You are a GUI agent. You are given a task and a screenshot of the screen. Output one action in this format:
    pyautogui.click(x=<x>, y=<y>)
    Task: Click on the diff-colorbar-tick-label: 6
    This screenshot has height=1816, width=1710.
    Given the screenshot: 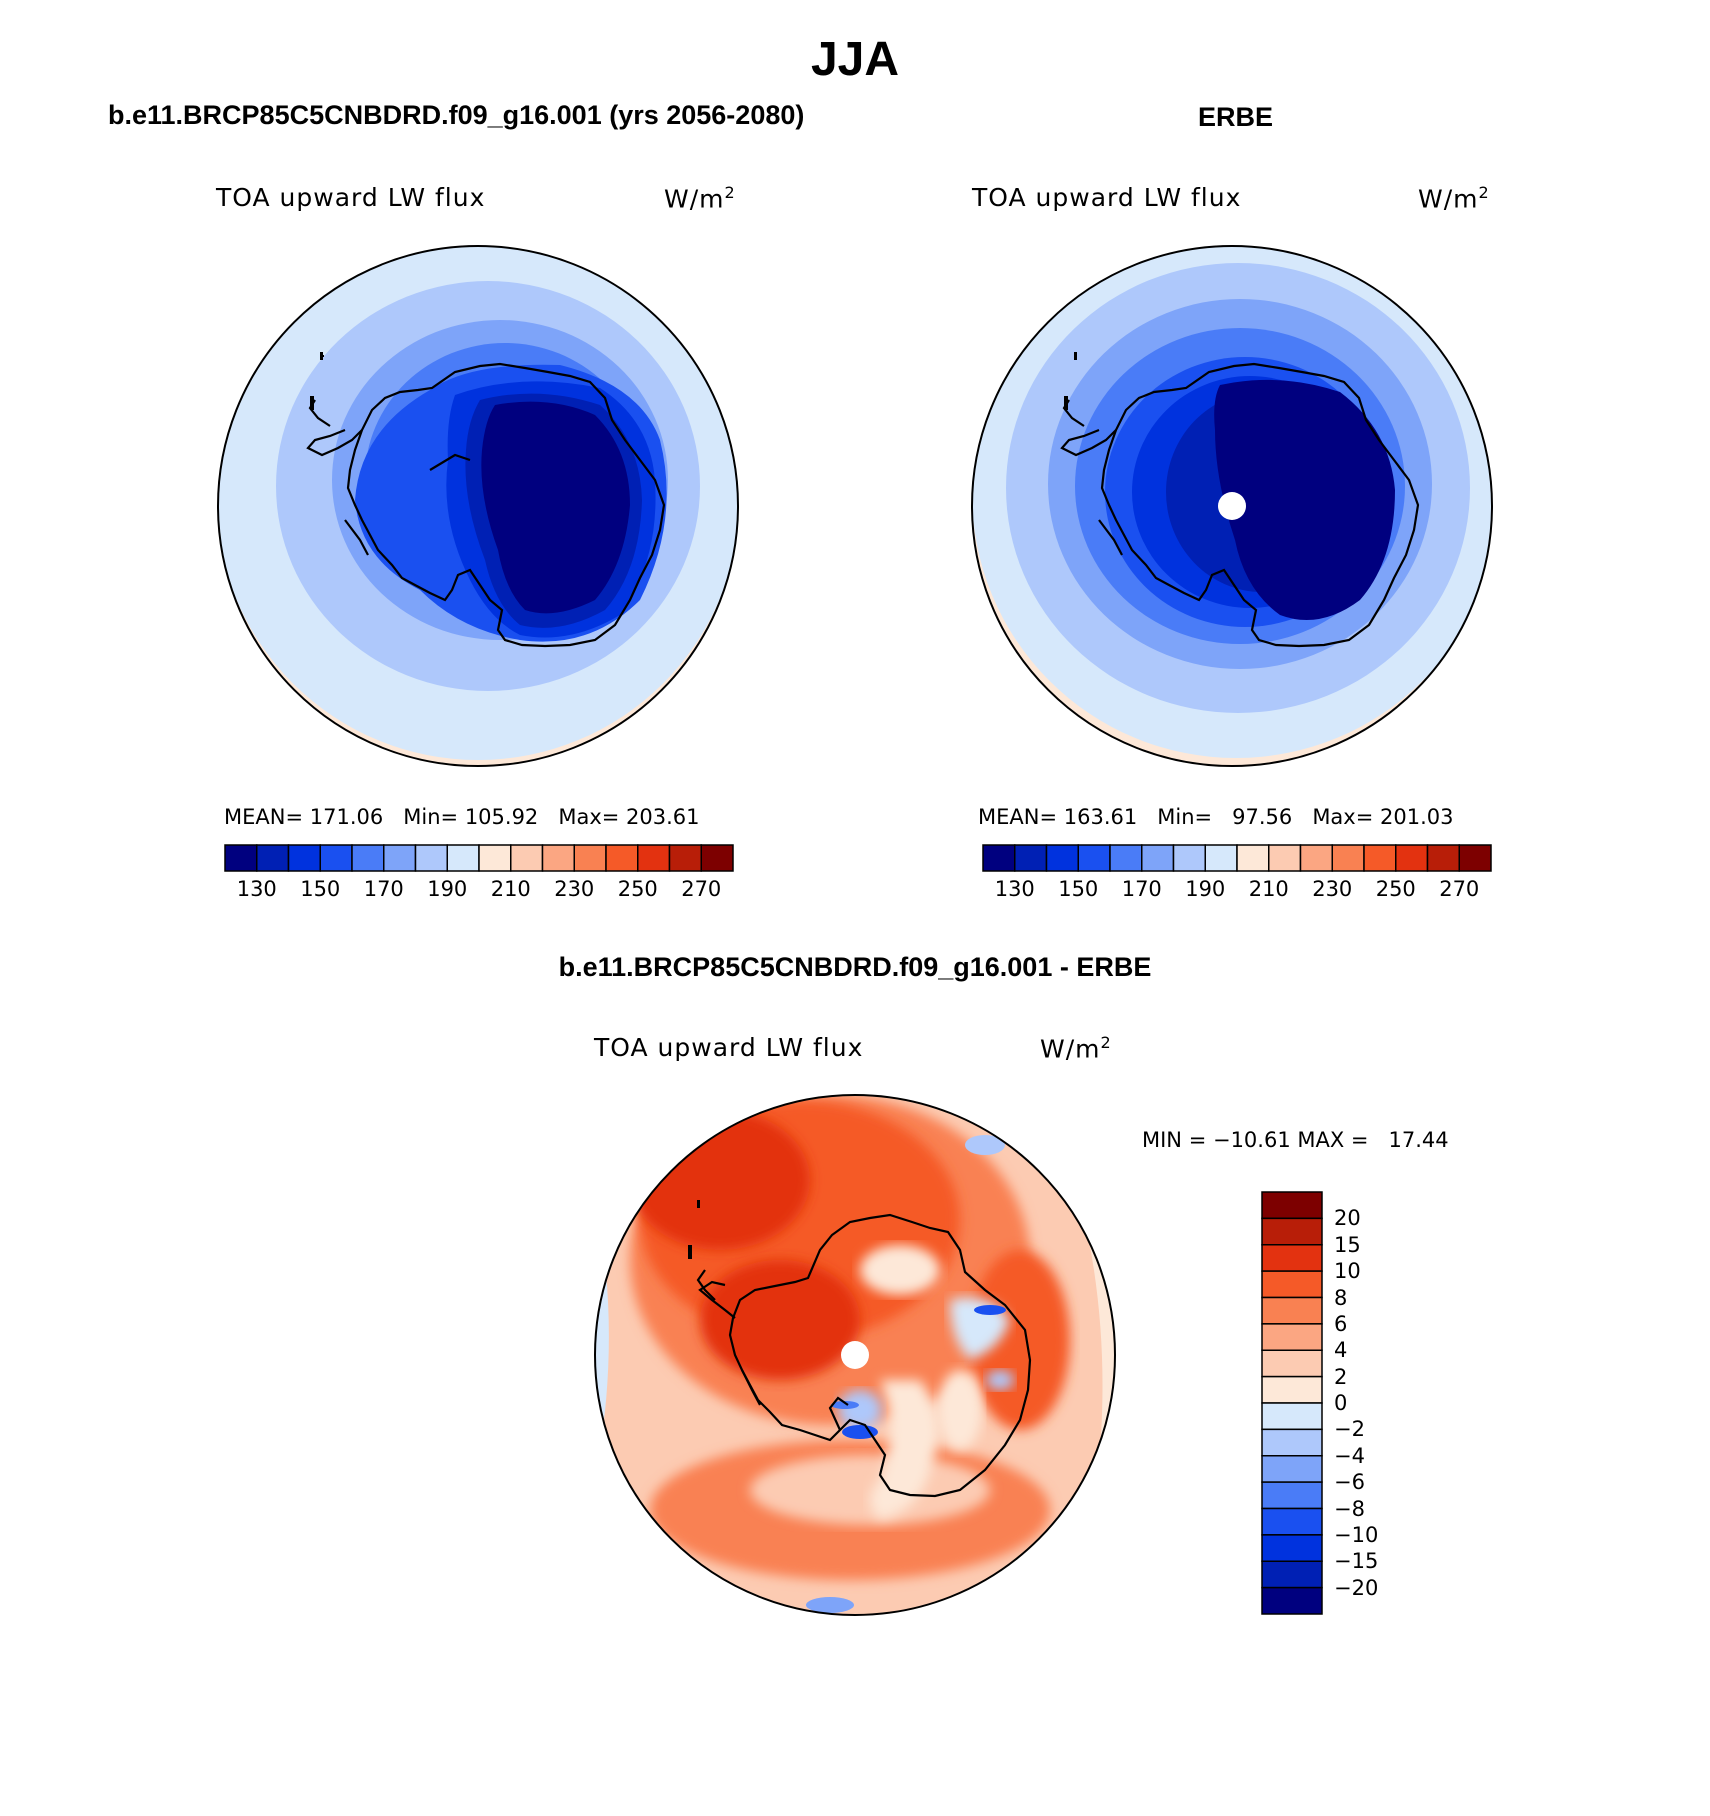 What is the action you would take?
    pyautogui.click(x=1341, y=1323)
    